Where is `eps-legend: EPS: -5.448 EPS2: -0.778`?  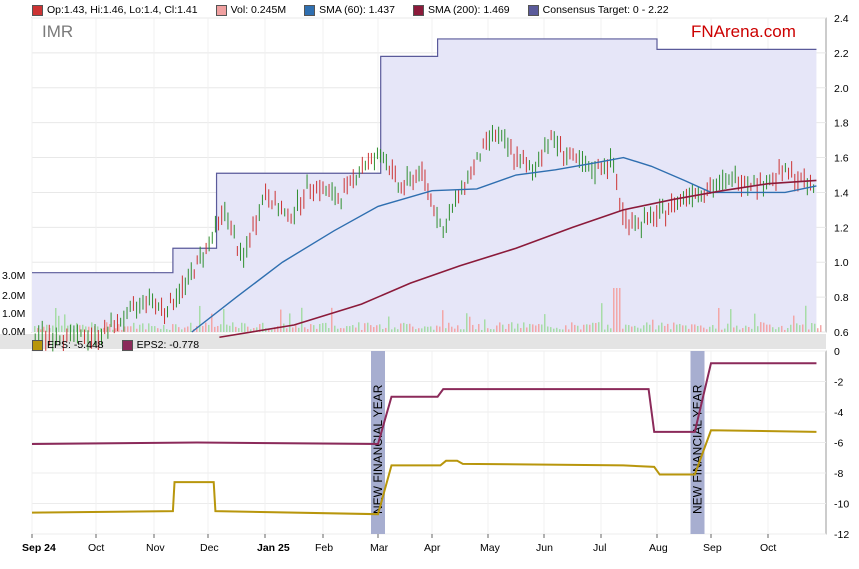 eps-legend: EPS: -5.448 EPS2: -0.778 is located at coordinates (115, 345).